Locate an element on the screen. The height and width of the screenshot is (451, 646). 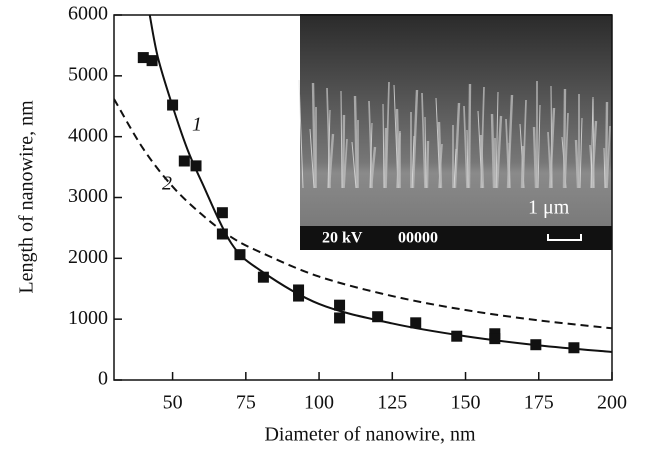
inset-scale: 1 μm is located at coordinates (549, 208).